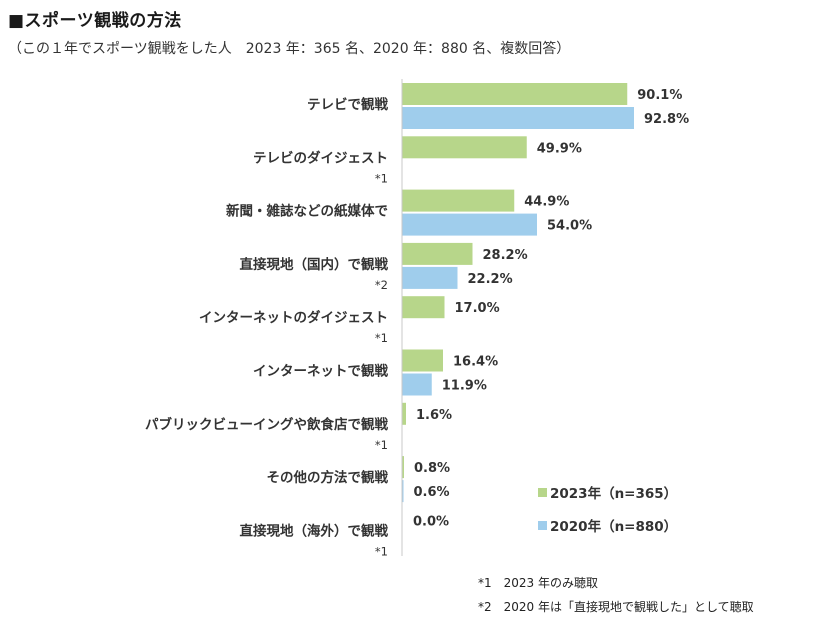 Image resolution: width=820 pixels, height=624 pixels. What do you see at coordinates (505, 255) in the screenshot?
I see `value-label: 28.2%` at bounding box center [505, 255].